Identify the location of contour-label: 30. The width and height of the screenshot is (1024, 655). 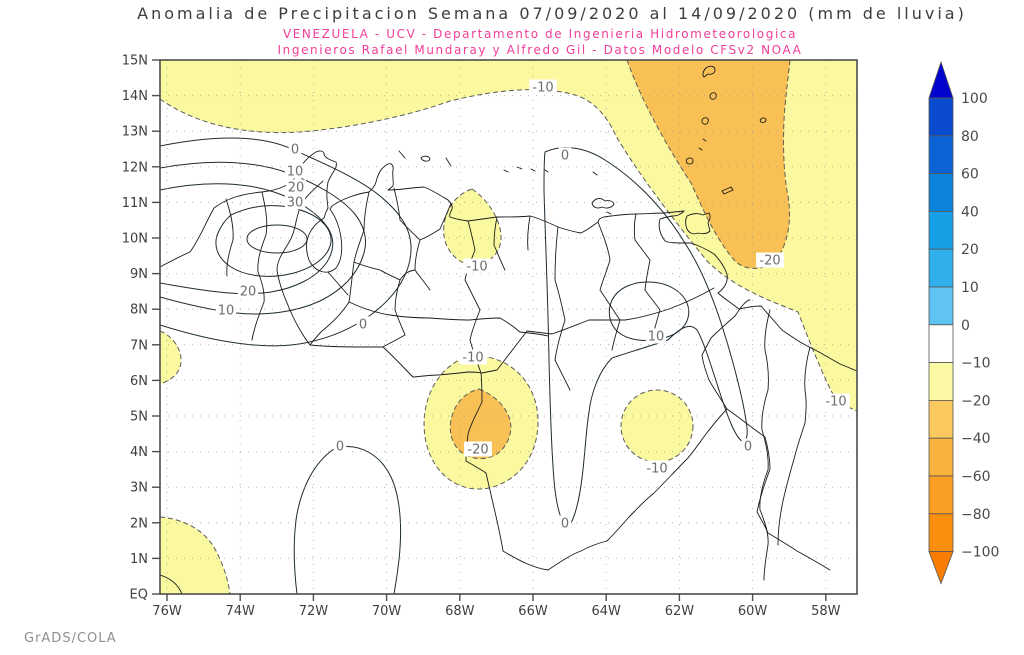
(295, 203).